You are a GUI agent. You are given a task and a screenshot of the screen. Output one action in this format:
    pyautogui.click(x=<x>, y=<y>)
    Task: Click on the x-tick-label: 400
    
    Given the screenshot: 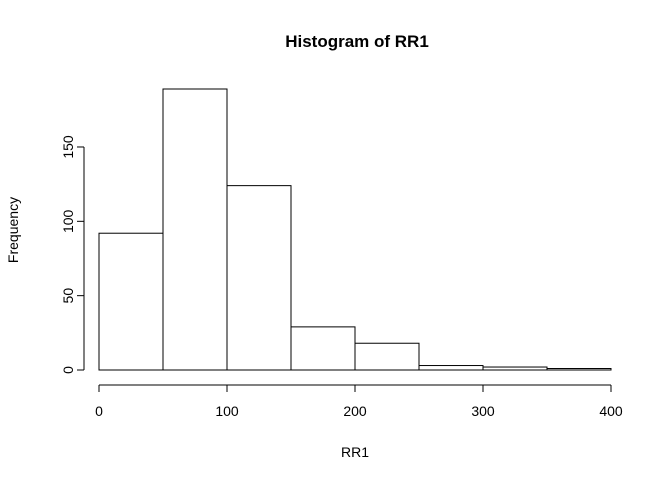 What is the action you would take?
    pyautogui.click(x=611, y=411)
    